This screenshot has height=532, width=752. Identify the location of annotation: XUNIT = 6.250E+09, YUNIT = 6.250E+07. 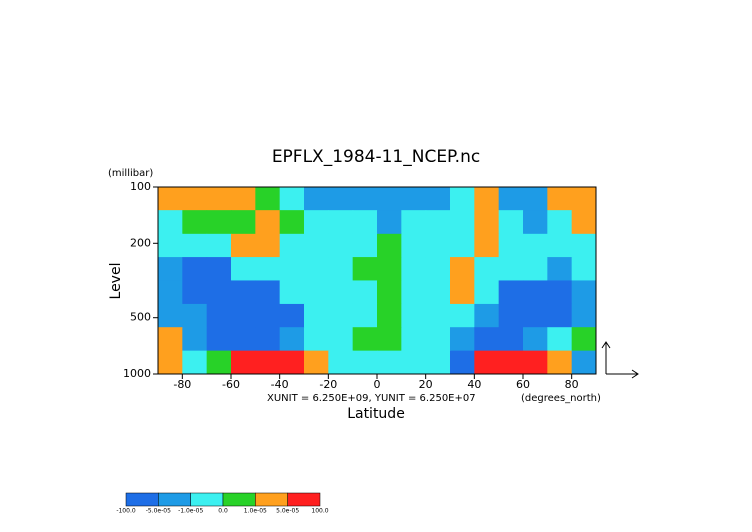
(371, 398).